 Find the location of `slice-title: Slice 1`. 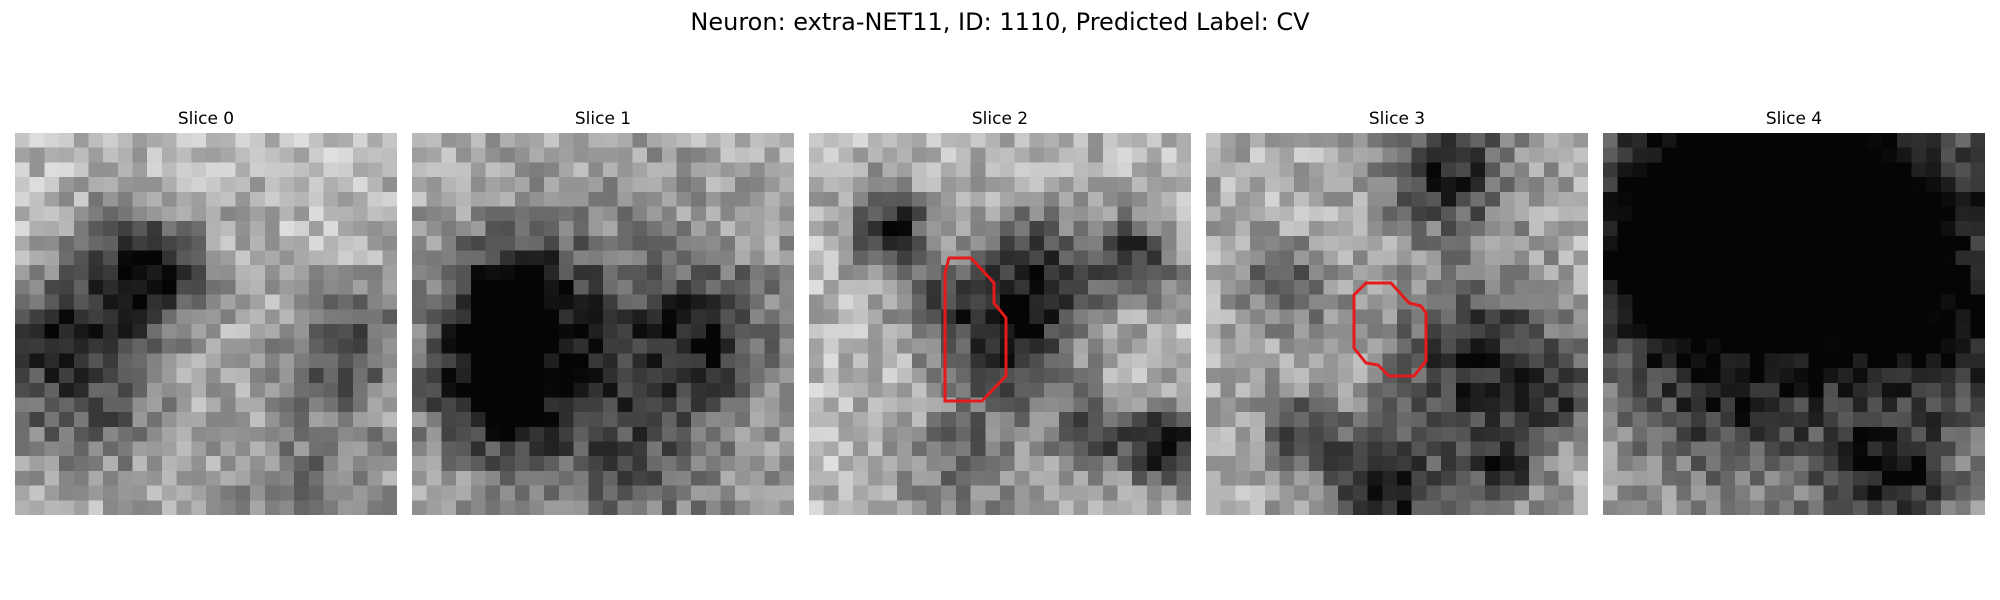

slice-title: Slice 1 is located at coordinates (603, 119).